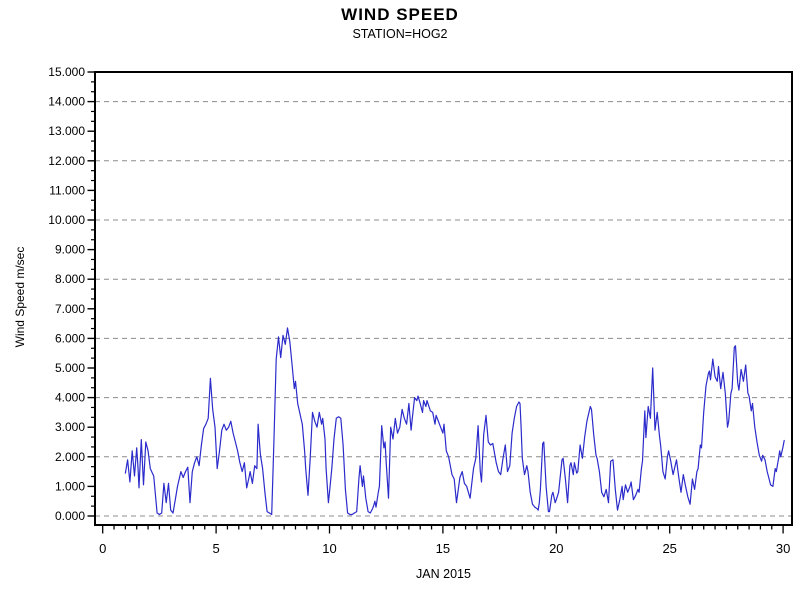 The image size is (800, 600). I want to click on y-tick-label: 1.000, so click(70, 486).